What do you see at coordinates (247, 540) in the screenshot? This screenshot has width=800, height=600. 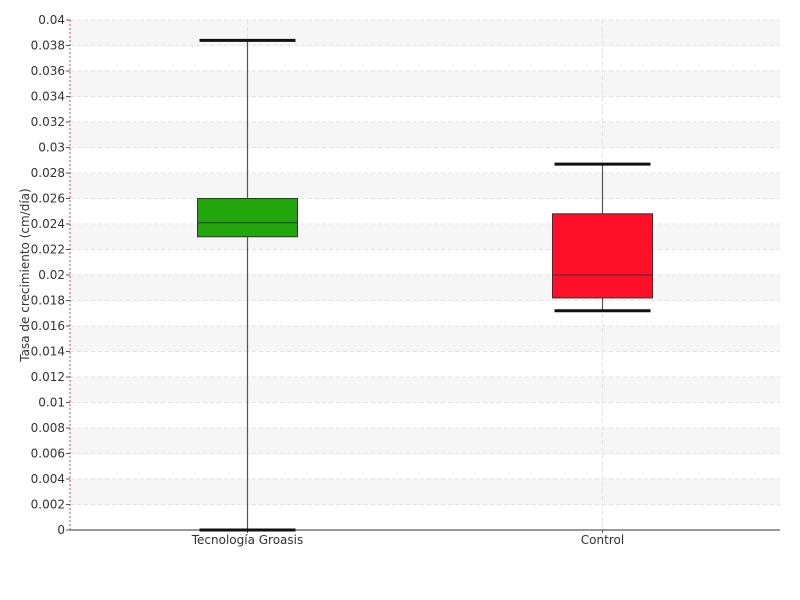 I see `x-tick-label: Tecnología Groasis` at bounding box center [247, 540].